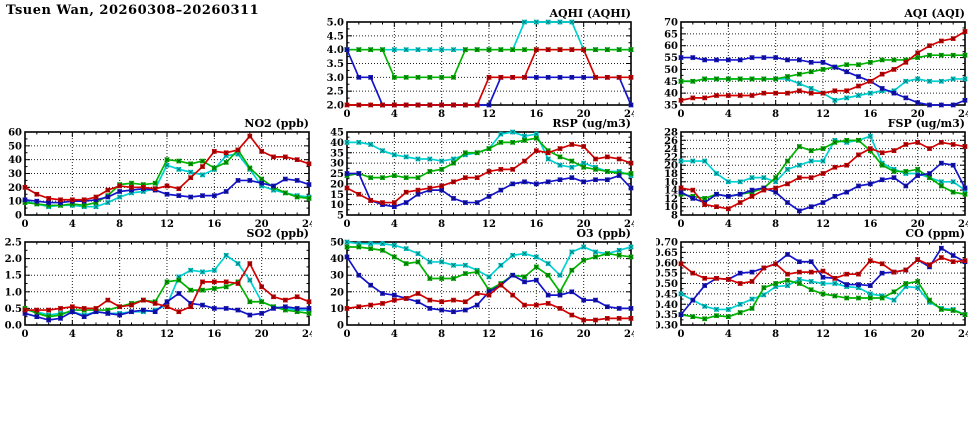 The width and height of the screenshot is (975, 447). Describe the element at coordinates (934, 13) in the screenshot. I see `aqi-chart-title: AQI (AQI)` at that location.